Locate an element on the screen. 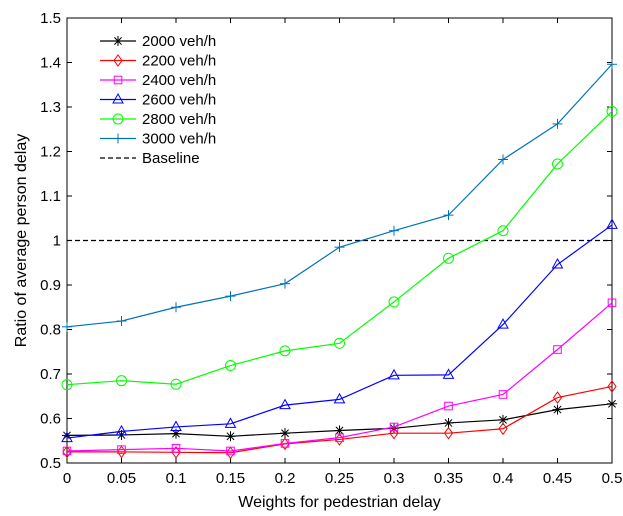 This screenshot has height=516, width=623. y-tick-label: 1.2 is located at coordinates (50, 152).